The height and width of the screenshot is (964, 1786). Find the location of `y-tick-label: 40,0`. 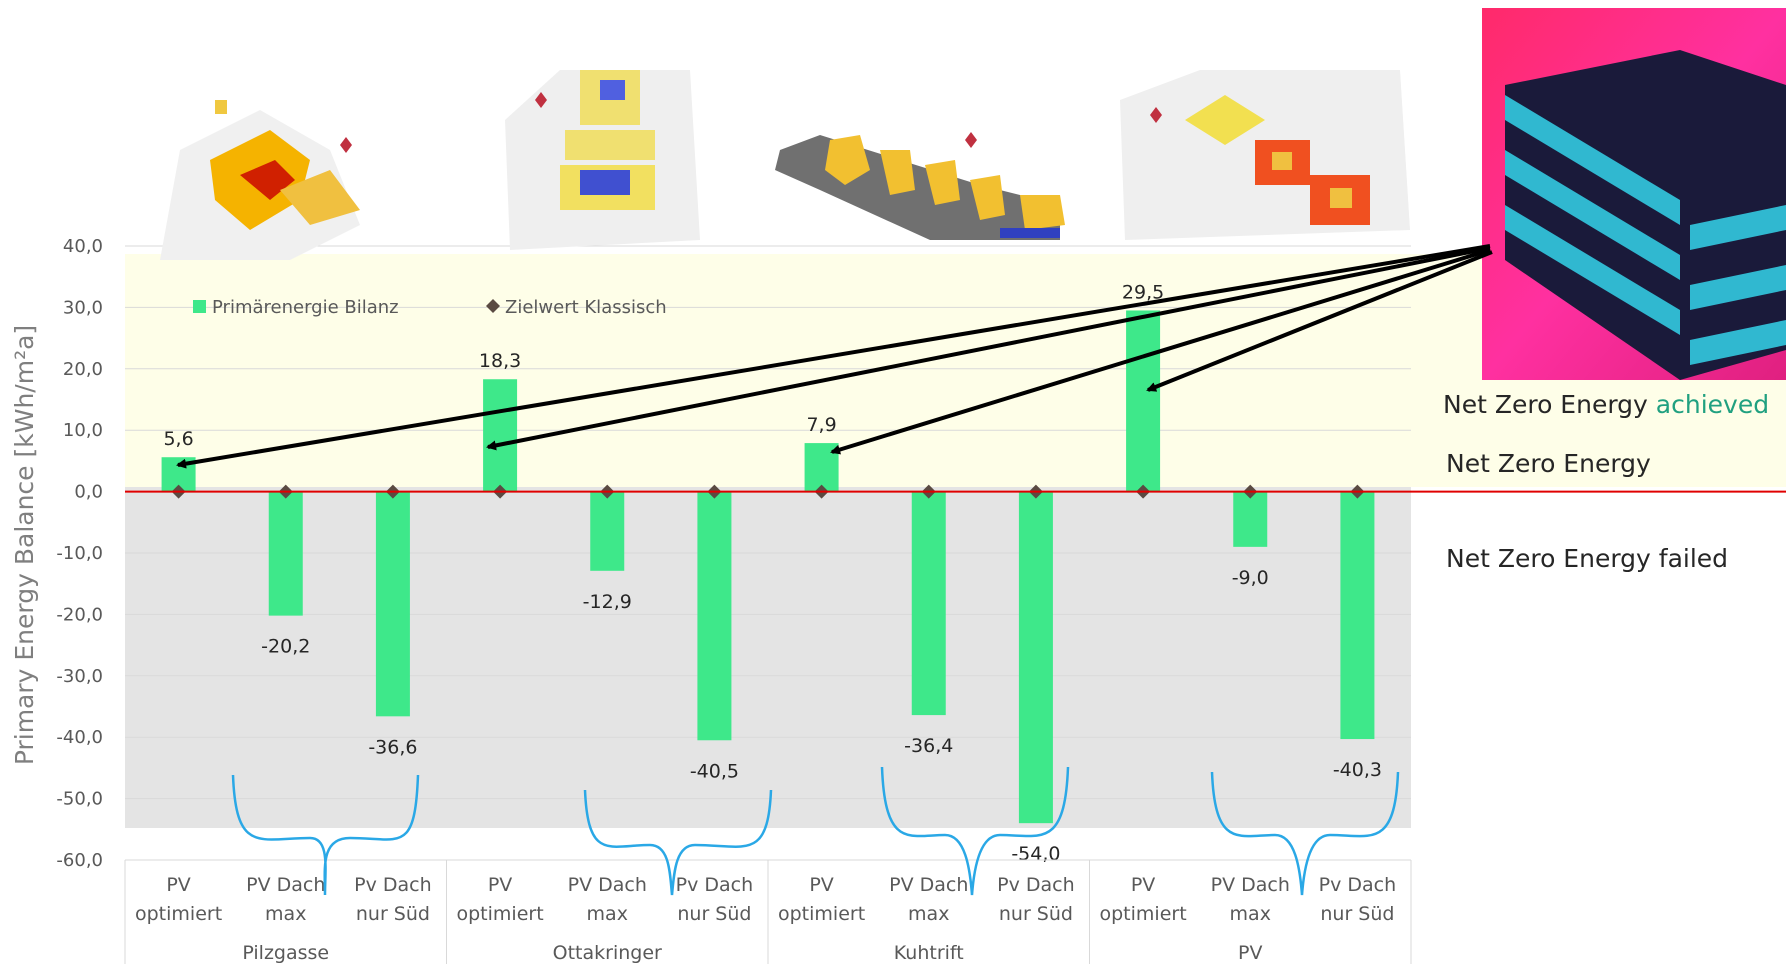

y-tick-label: 40,0 is located at coordinates (83, 246).